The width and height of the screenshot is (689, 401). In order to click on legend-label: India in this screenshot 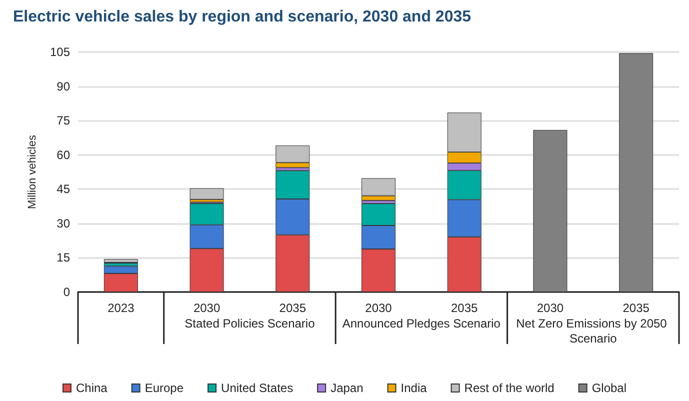, I will do `click(414, 388)`.